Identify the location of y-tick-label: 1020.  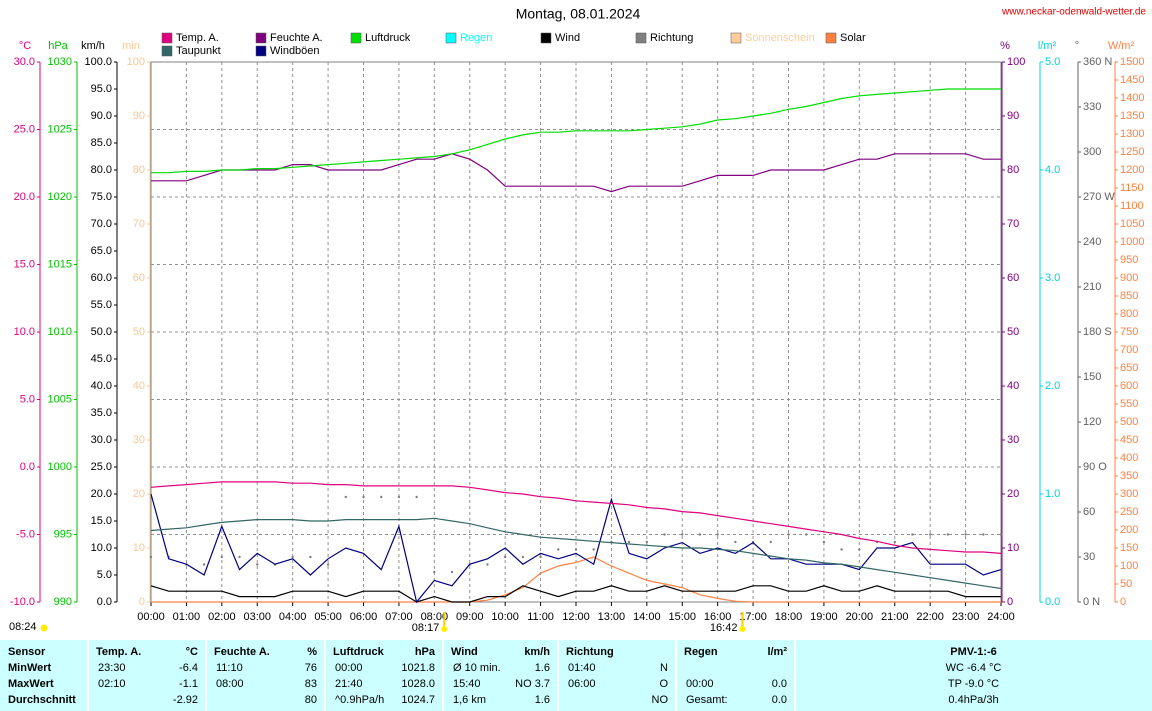
(60, 197).